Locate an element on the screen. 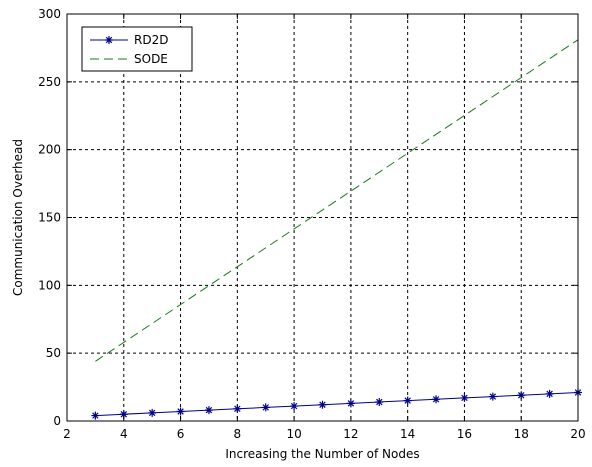 The width and height of the screenshot is (592, 467). legend: RD2D SODE is located at coordinates (137, 49).